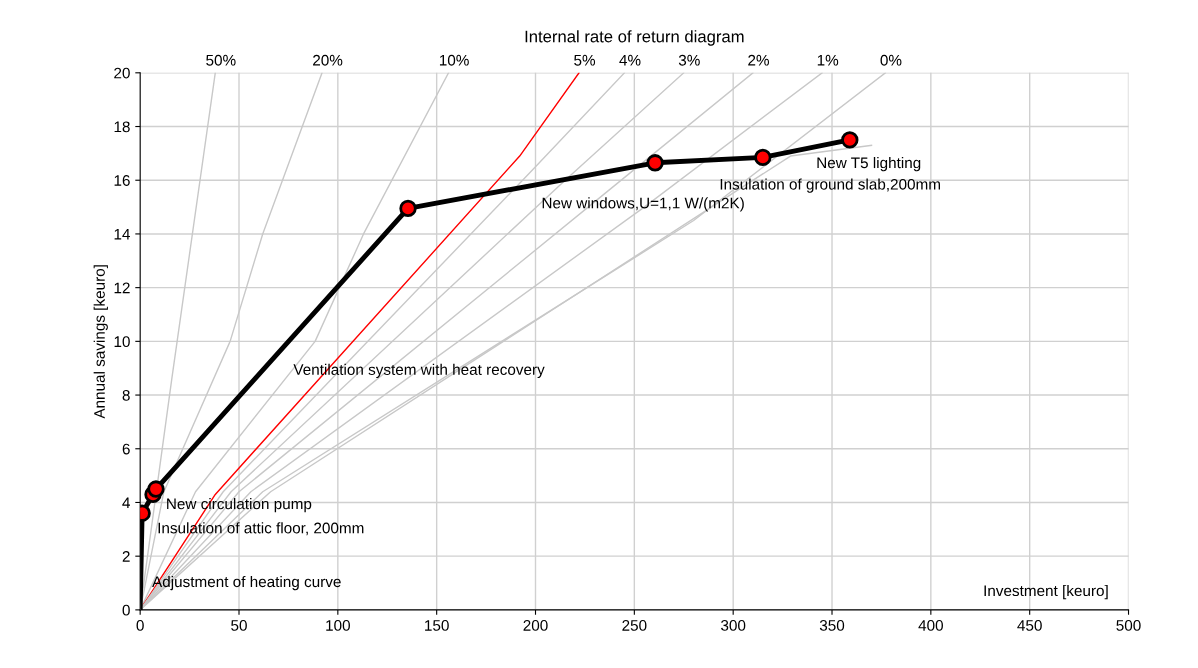 This screenshot has width=1198, height=668. What do you see at coordinates (126, 503) in the screenshot?
I see `y-tick-label: 4` at bounding box center [126, 503].